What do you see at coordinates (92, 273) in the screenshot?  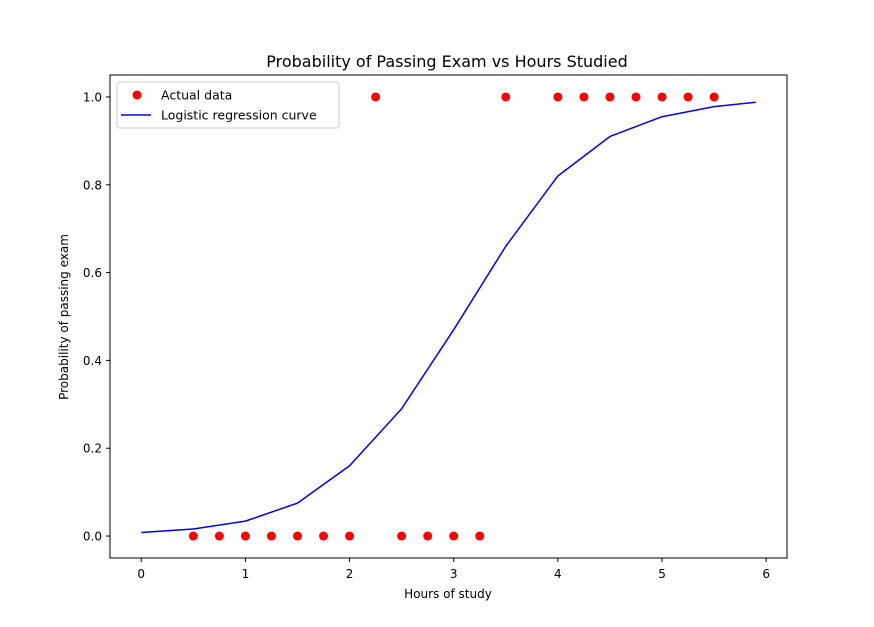 I see `y-tick-label: 0.6` at bounding box center [92, 273].